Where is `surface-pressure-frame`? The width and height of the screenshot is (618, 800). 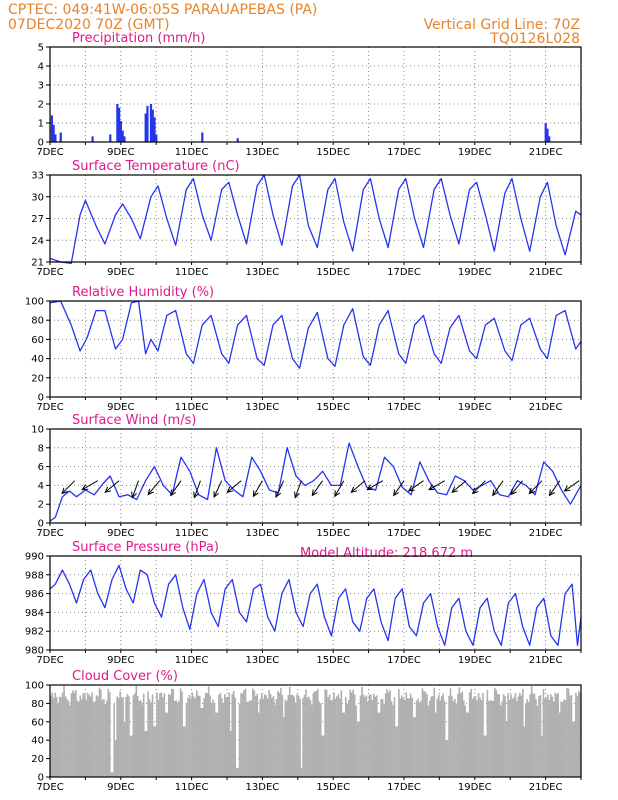
surface-pressure-frame is located at coordinates (315, 603).